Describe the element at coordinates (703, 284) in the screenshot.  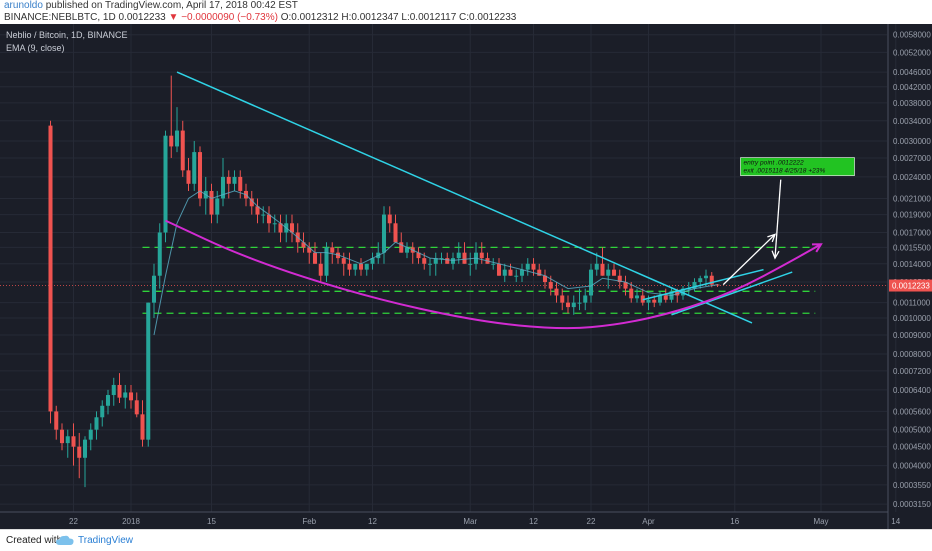
I see `channel-upper-line` at that location.